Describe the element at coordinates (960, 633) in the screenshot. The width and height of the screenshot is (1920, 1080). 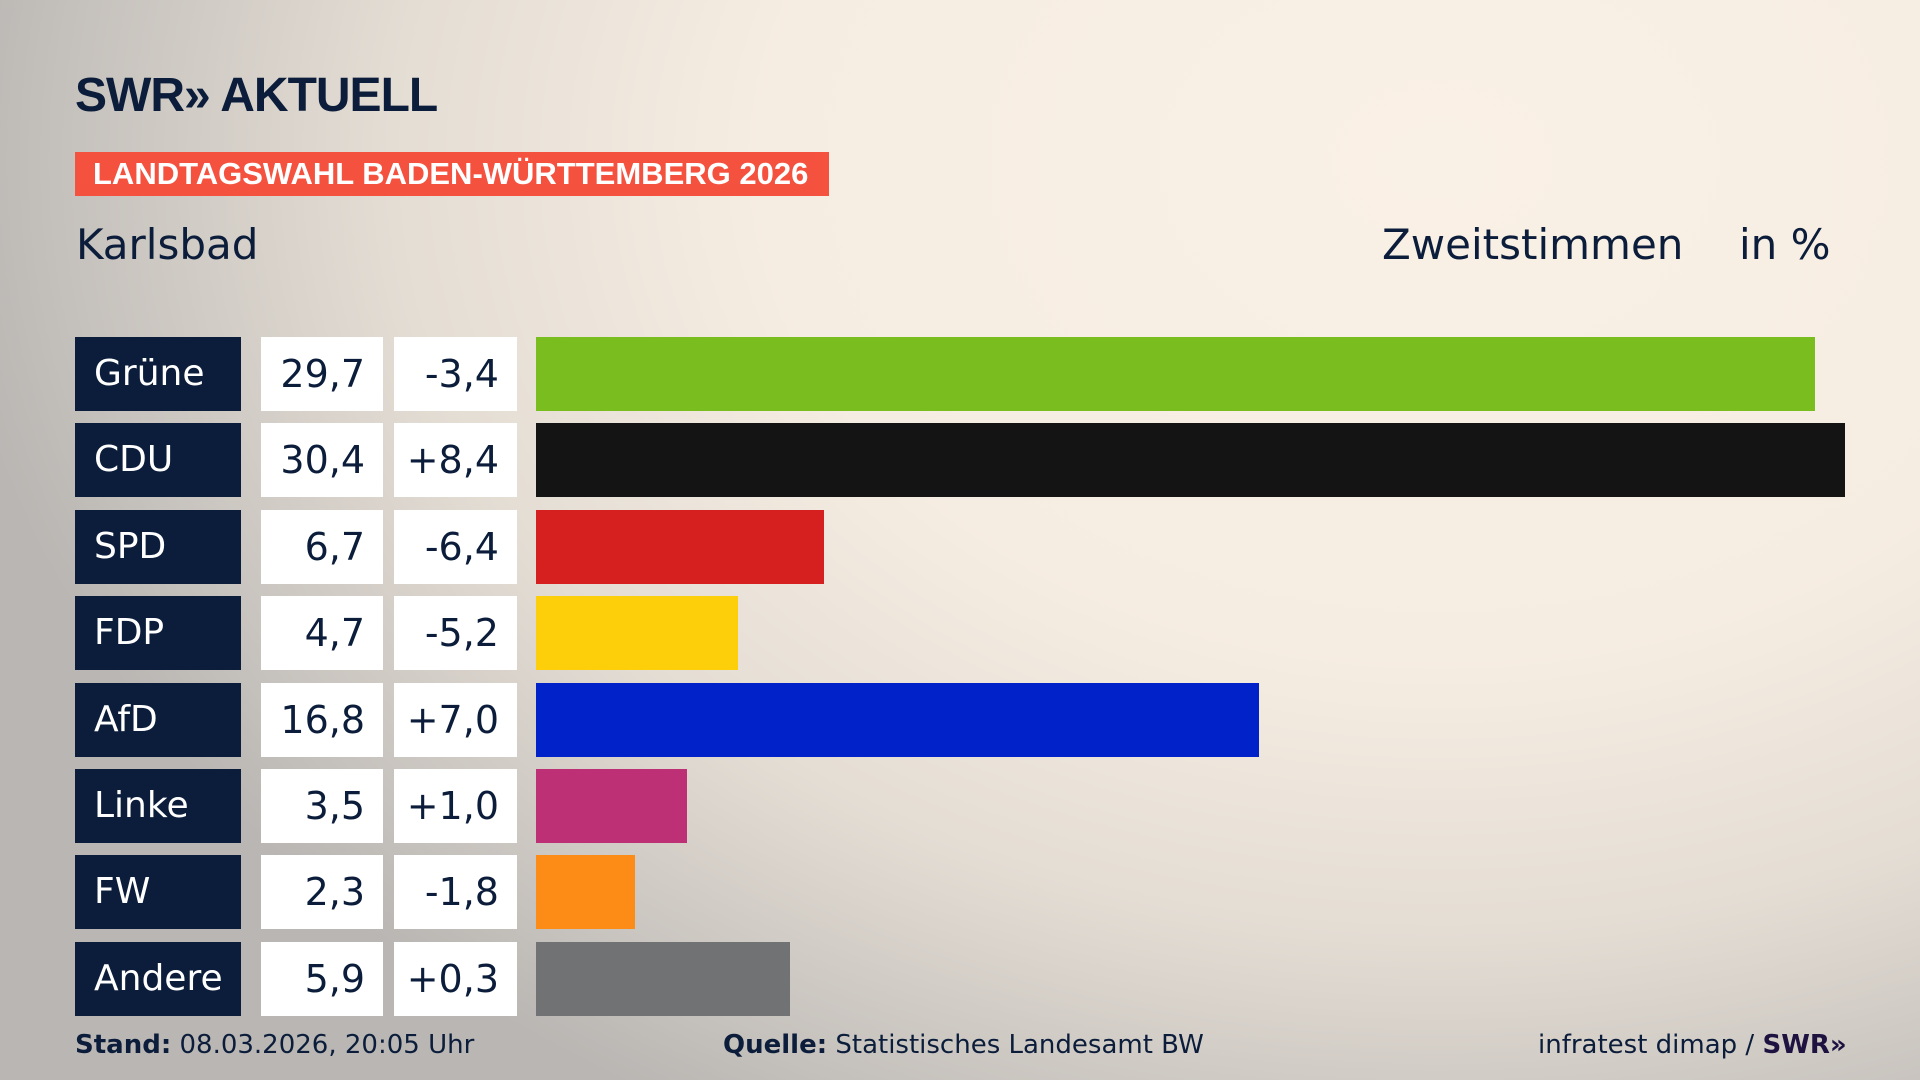
I see `bar-row: FDP 4,7 -5,2` at that location.